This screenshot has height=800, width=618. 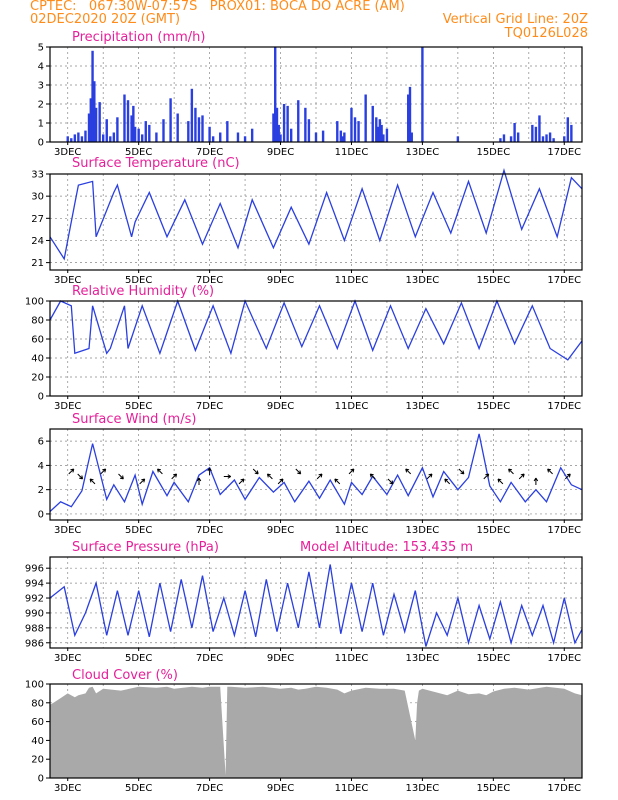 What do you see at coordinates (67, 658) in the screenshot?
I see `pressure-xtick-label: 3DEC` at bounding box center [67, 658].